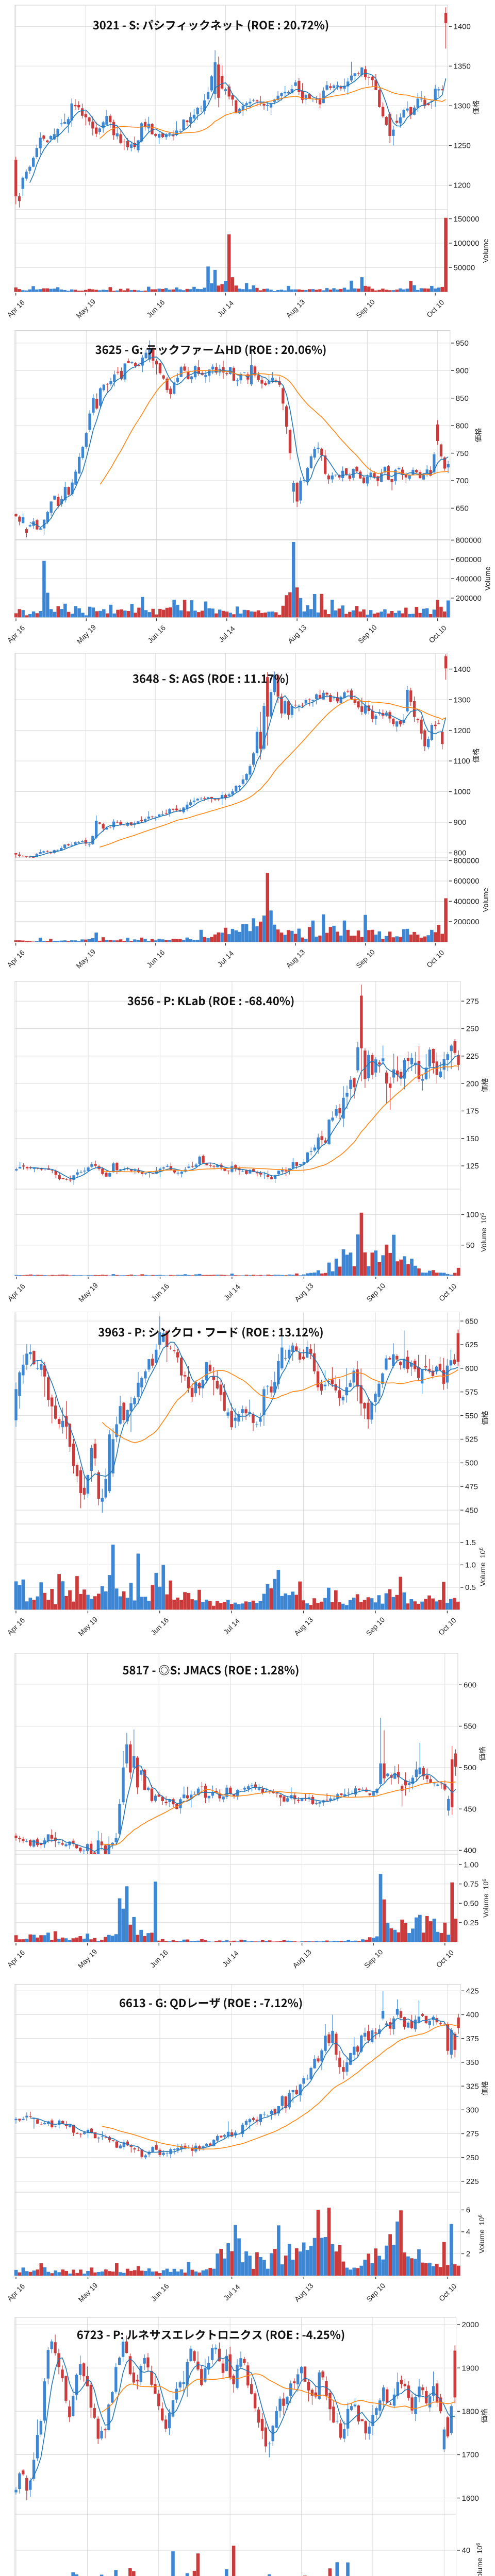  Describe the element at coordinates (472, 1111) in the screenshot. I see `svg-text: 175` at that location.